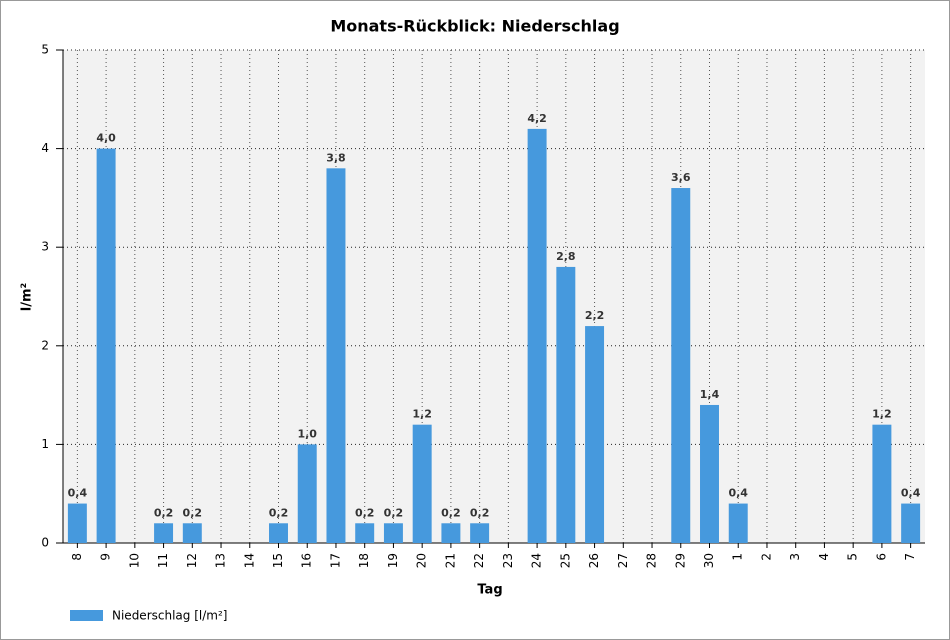 This screenshot has width=950, height=640. Describe the element at coordinates (336, 157) in the screenshot. I see `value-label: 3,8` at that location.